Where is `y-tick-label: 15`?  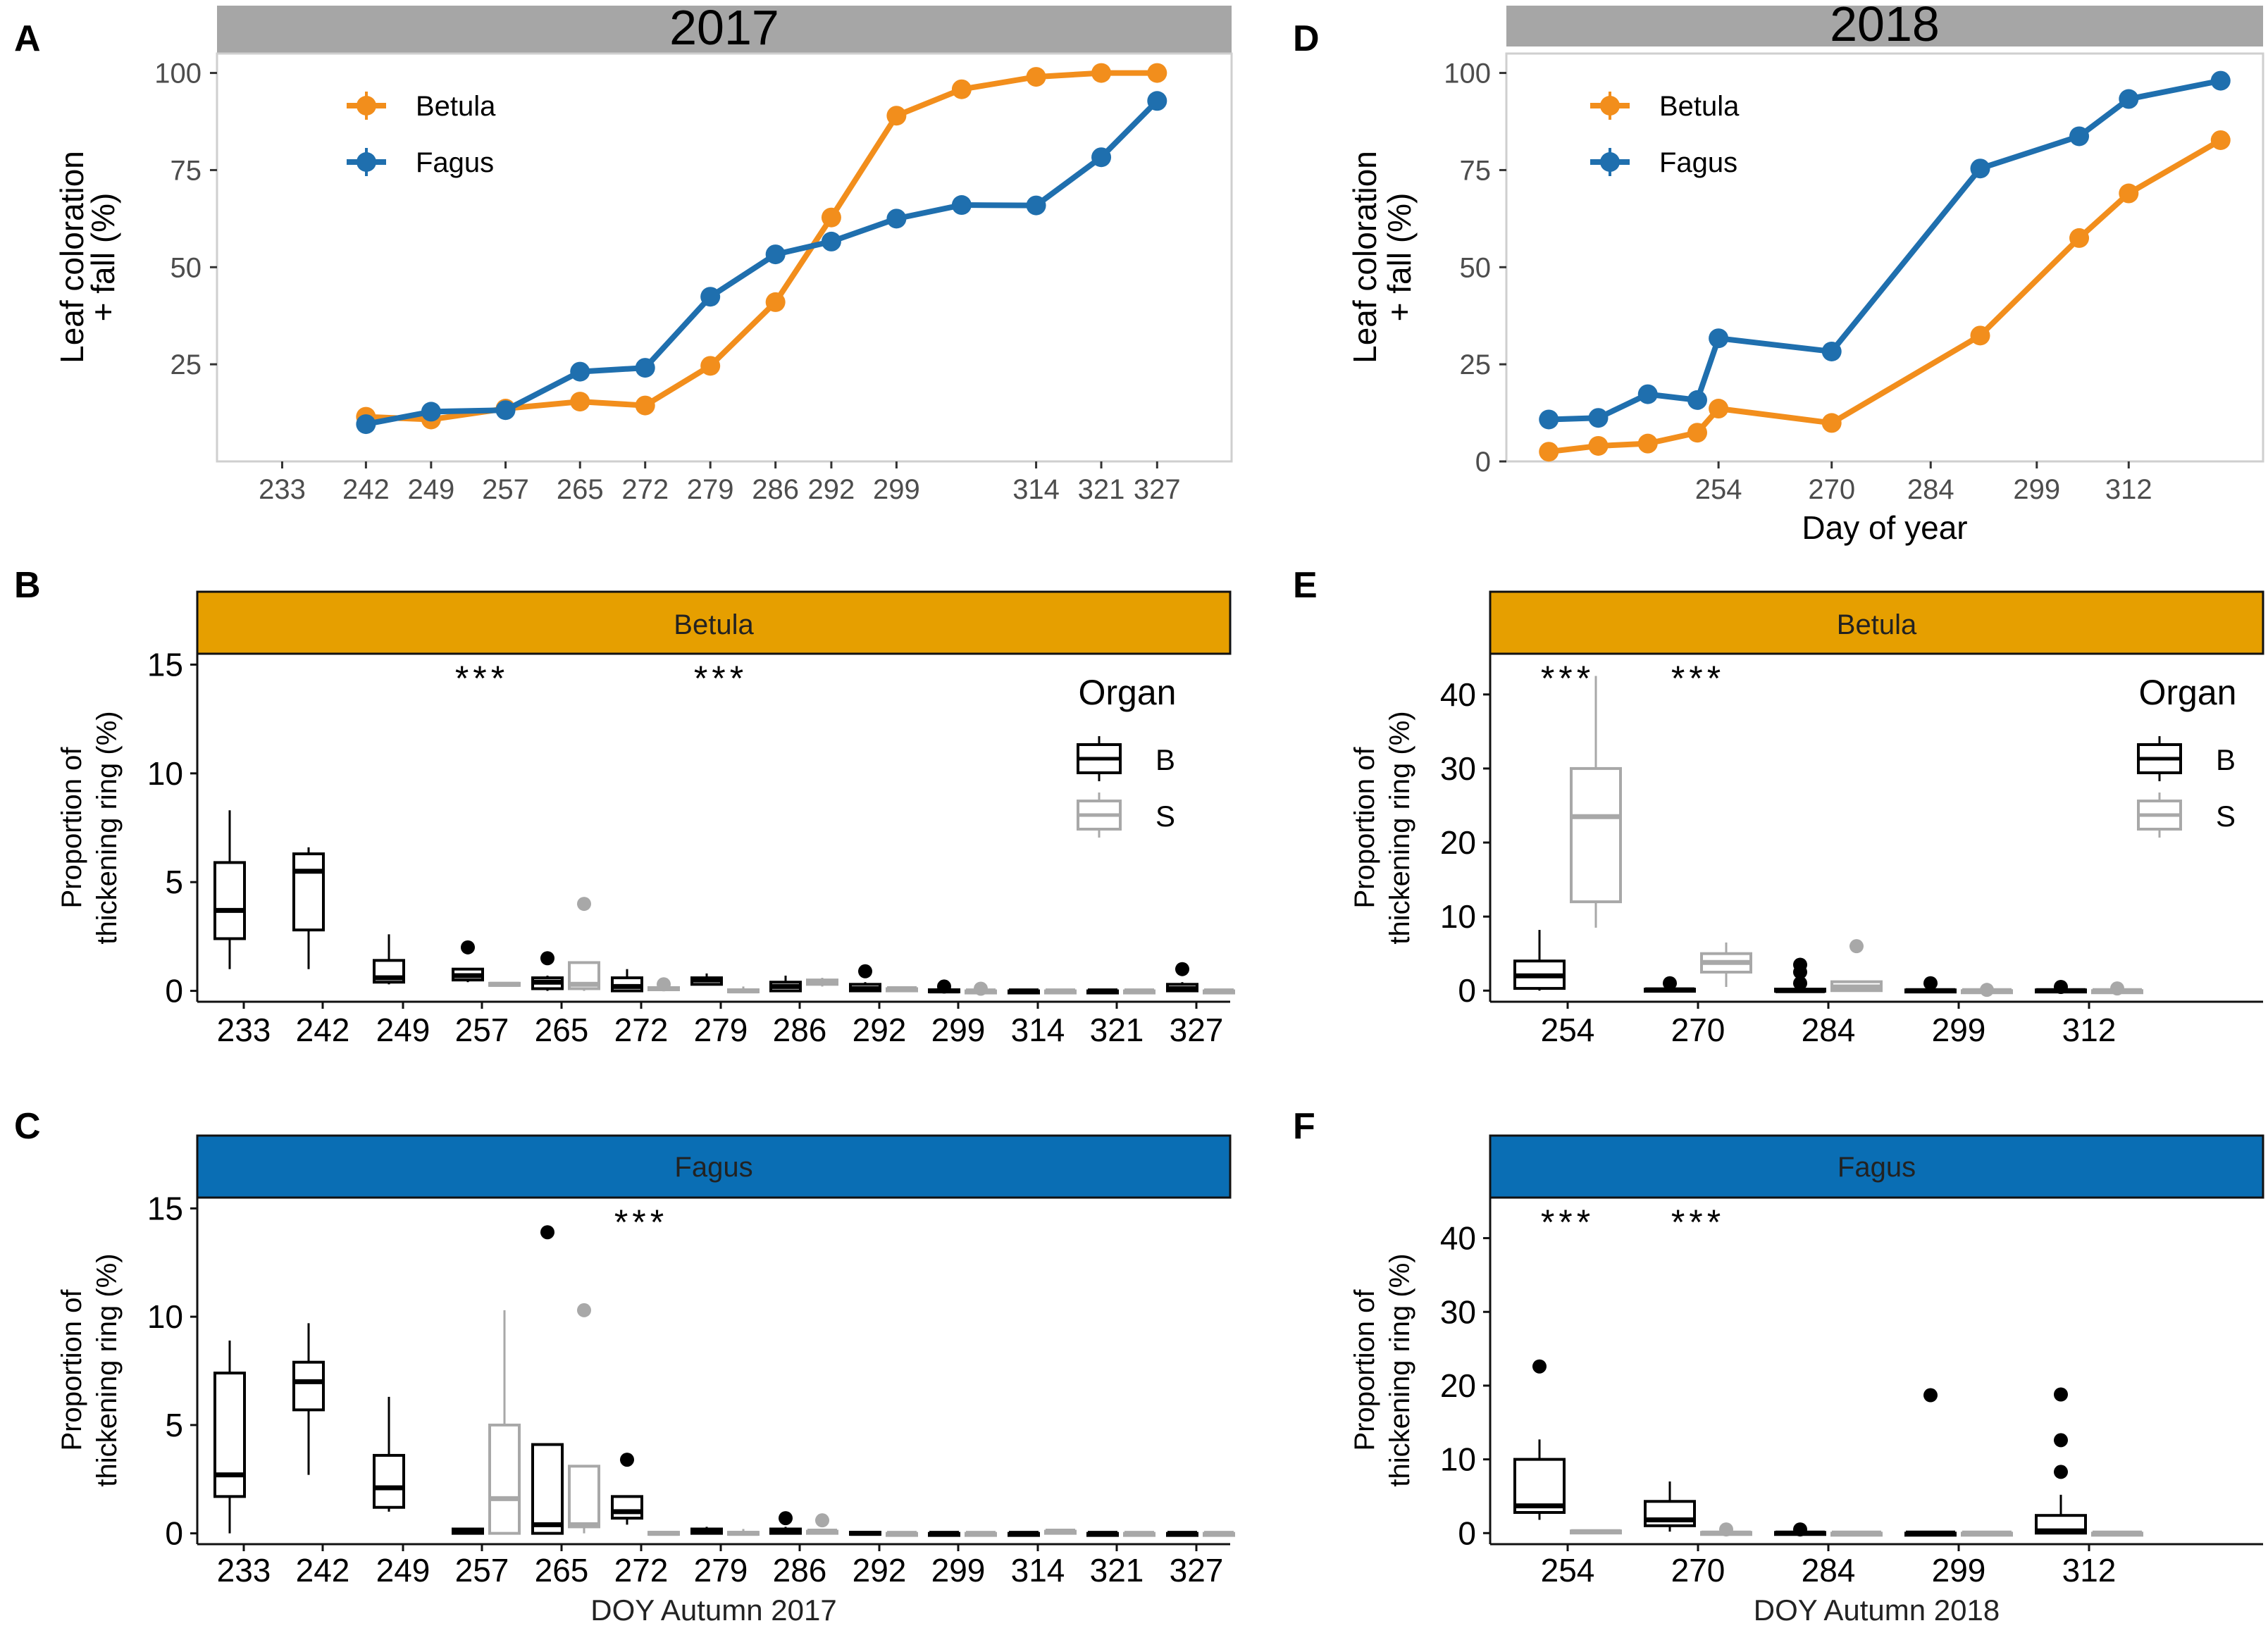
y-tick-label: 15 is located at coordinates (165, 664).